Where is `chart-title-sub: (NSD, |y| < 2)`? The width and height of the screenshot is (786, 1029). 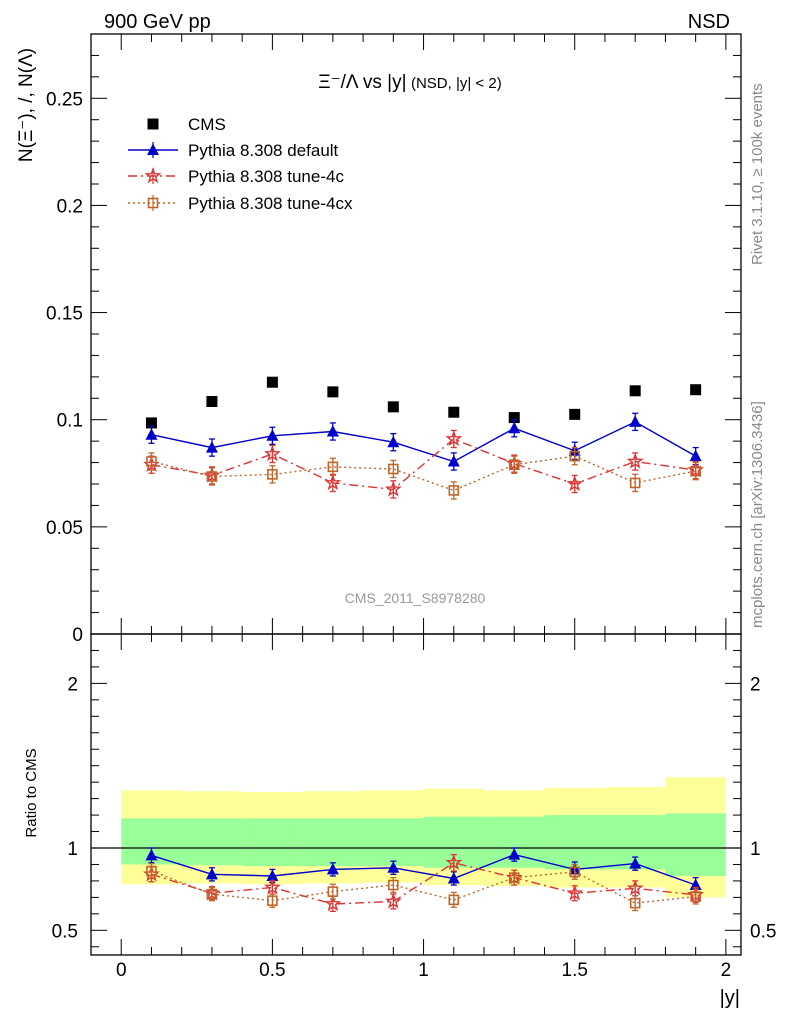
chart-title-sub: (NSD, |y| < 2) is located at coordinates (456, 83).